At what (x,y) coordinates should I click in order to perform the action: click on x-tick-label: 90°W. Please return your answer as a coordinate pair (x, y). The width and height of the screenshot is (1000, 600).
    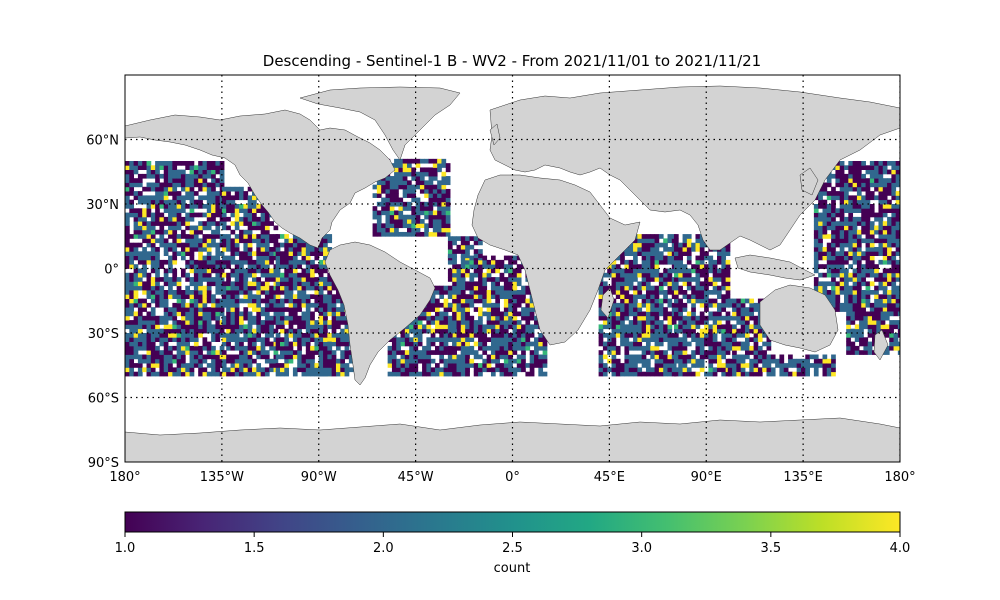
    Looking at the image, I should click on (319, 477).